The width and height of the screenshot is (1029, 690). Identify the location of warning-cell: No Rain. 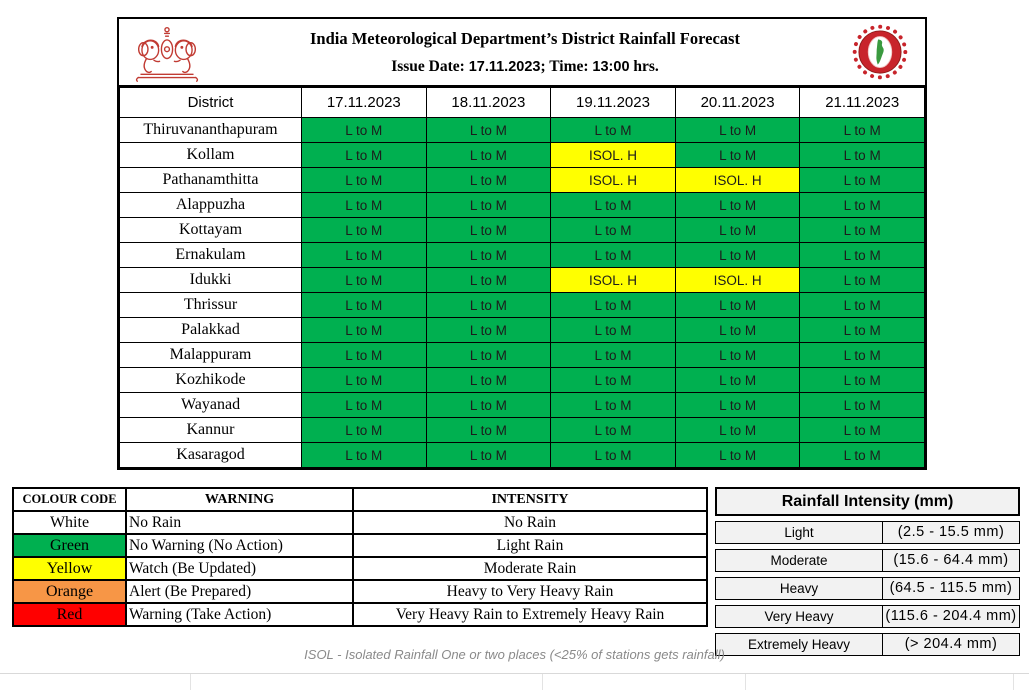
(239, 522).